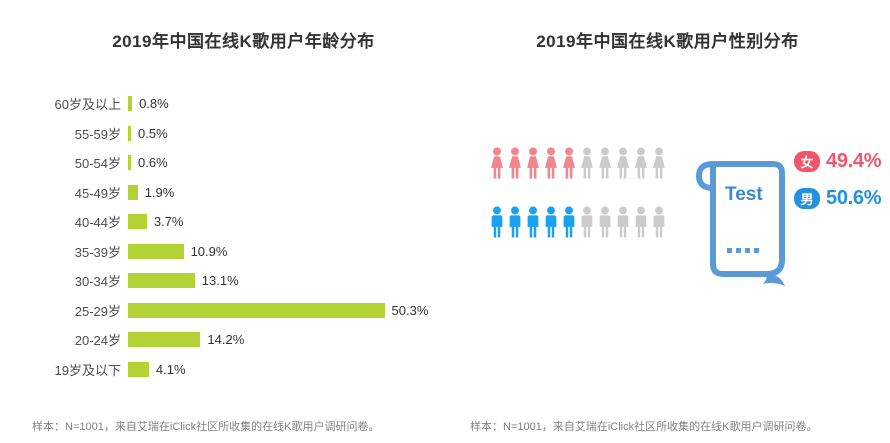  I want to click on age-bar-row: 60岁及以上 0.8%, so click(229, 104).